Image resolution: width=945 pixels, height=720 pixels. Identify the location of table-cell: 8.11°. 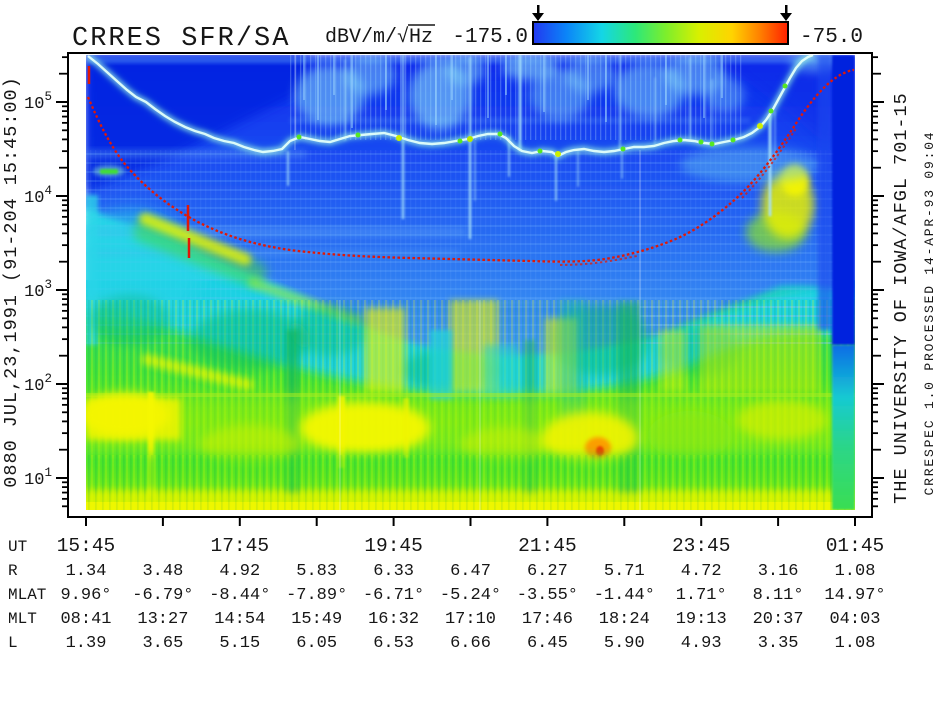
(778, 595).